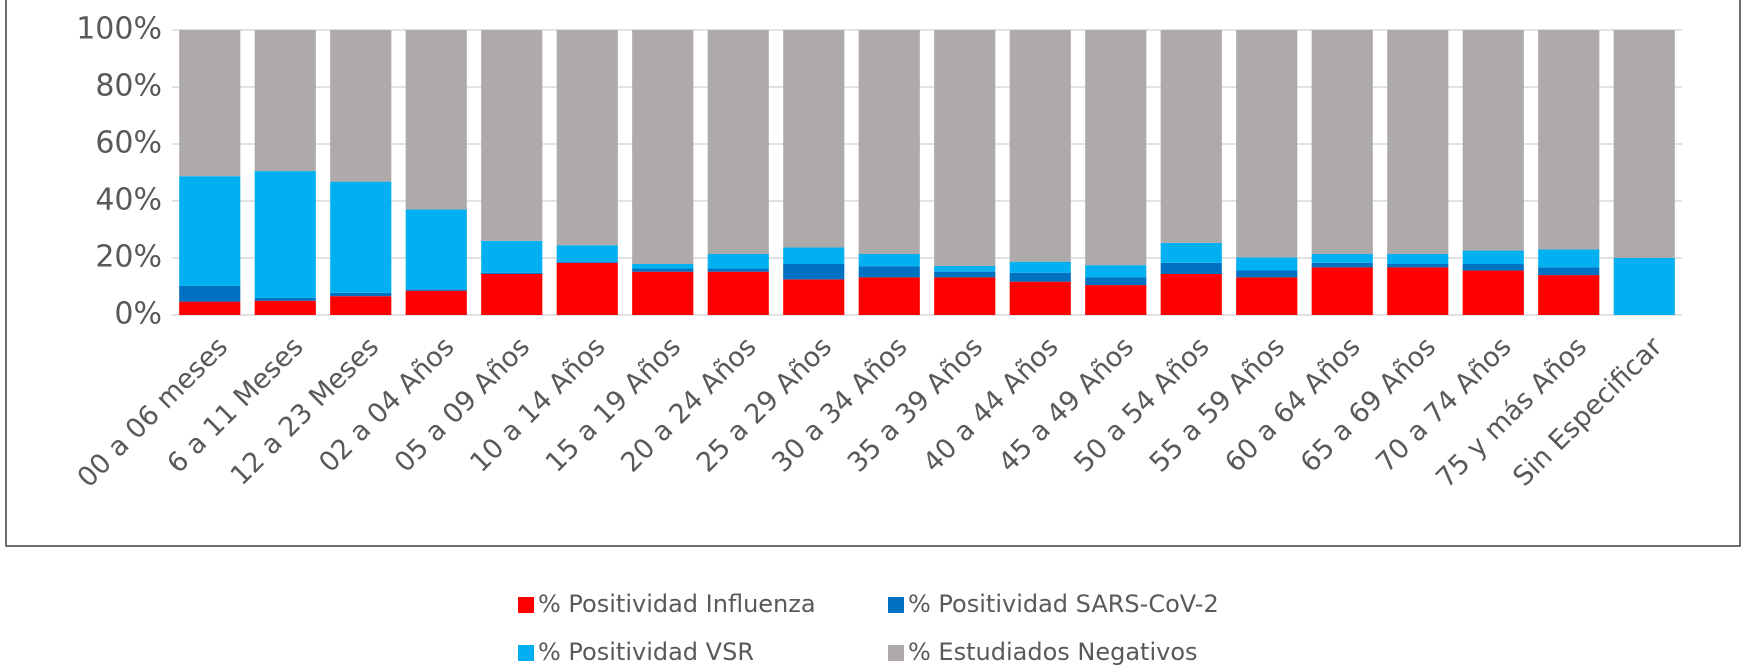 The image size is (1741, 666). I want to click on x-tick-label: 70 a 74 Años, so click(1443, 404).